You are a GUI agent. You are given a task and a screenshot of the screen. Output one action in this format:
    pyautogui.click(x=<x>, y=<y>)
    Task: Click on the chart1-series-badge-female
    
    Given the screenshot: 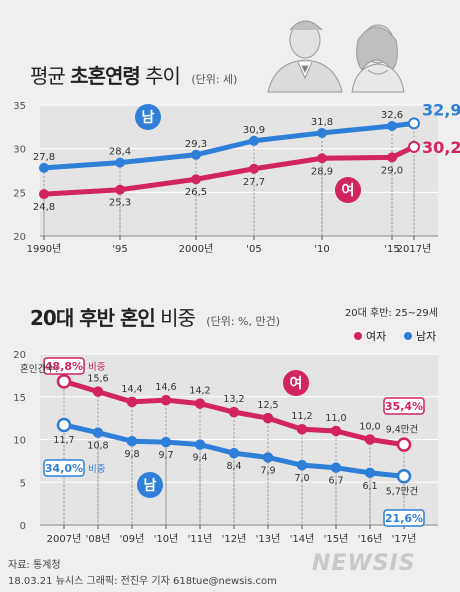 What is the action you would take?
    pyautogui.click(x=348, y=190)
    